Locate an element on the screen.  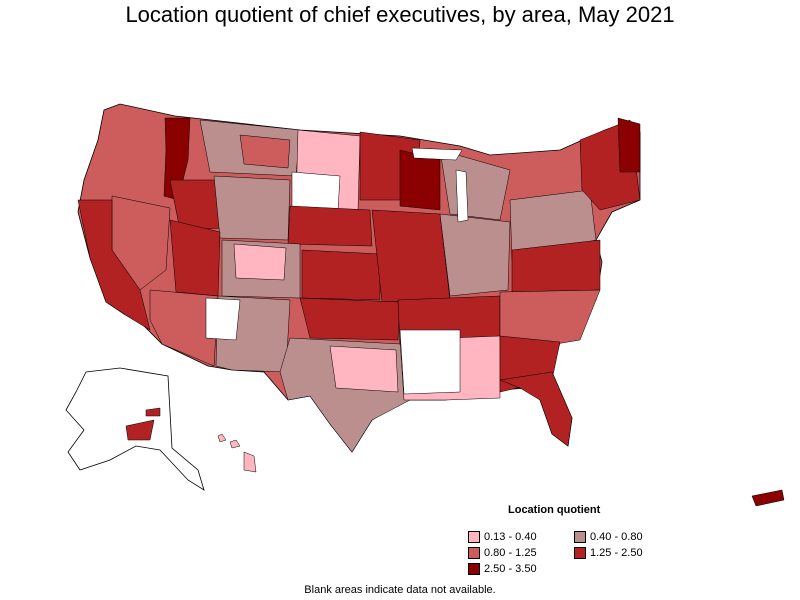
hawaii is located at coordinates (237, 453).